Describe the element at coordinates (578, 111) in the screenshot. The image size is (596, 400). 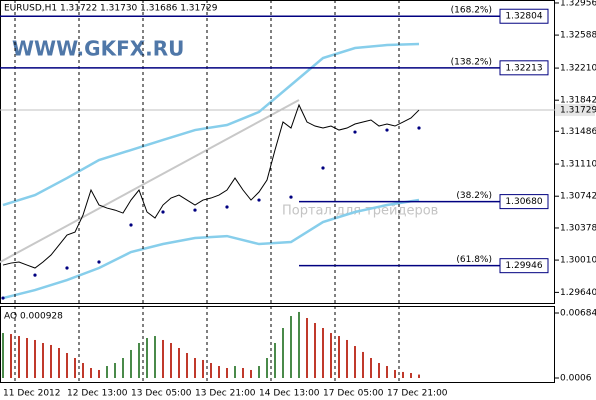
I see `last-price-label: 1.31729` at that location.